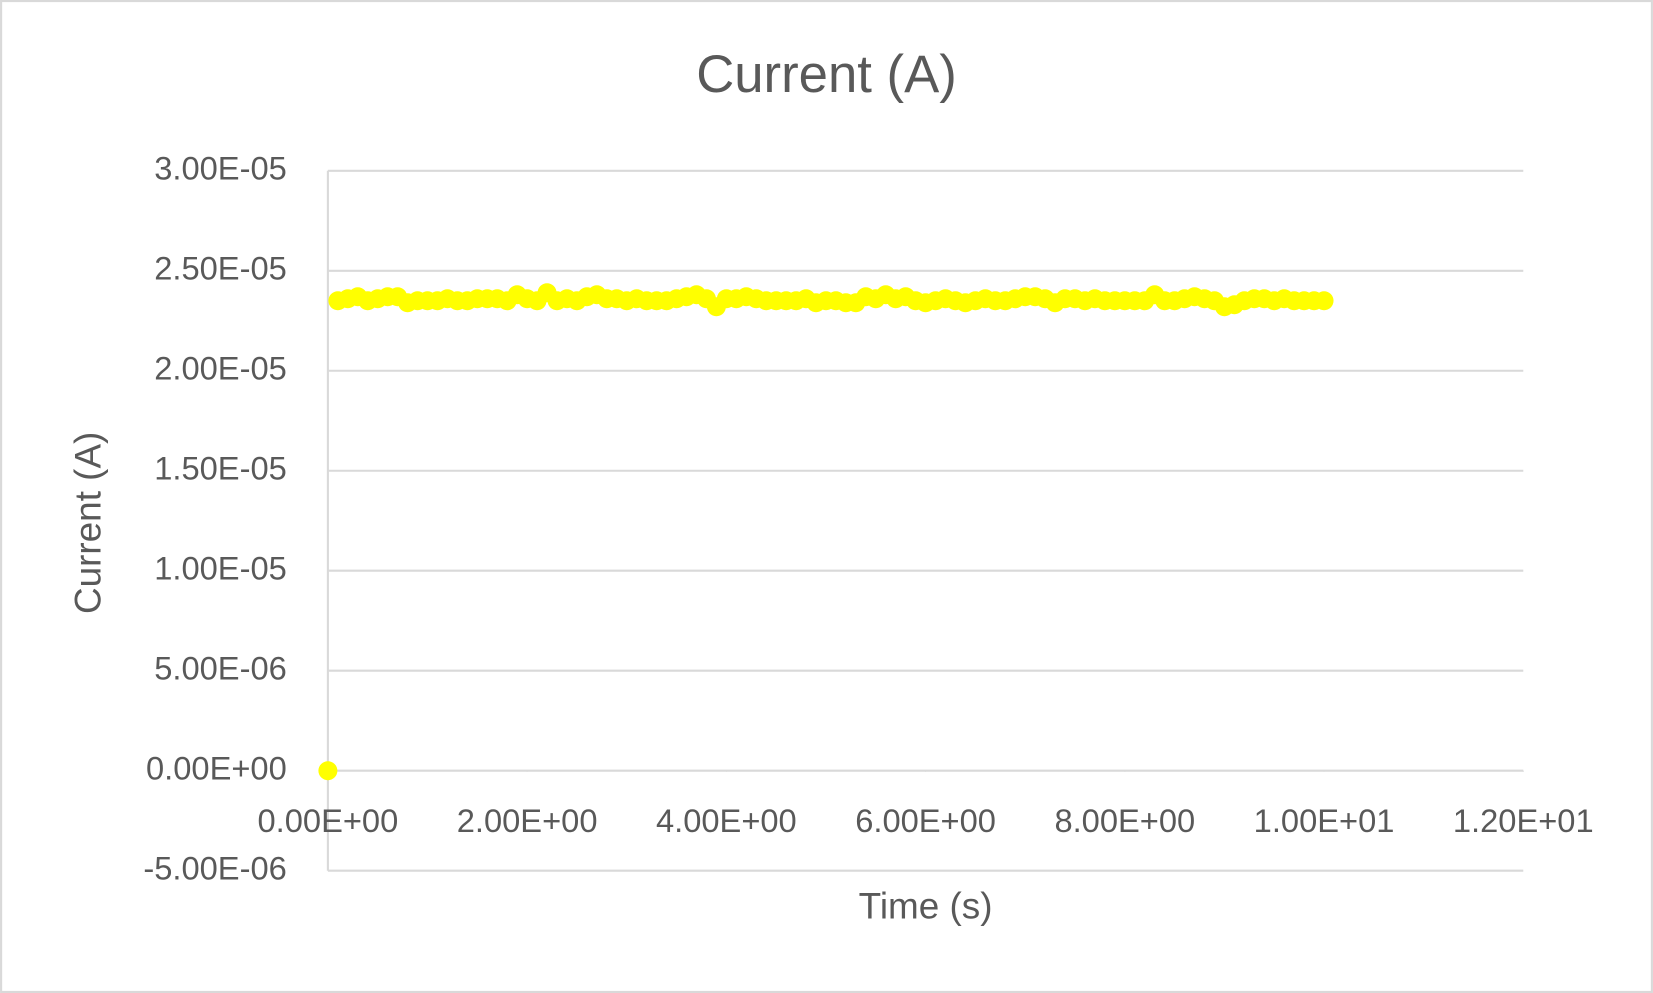  Describe the element at coordinates (926, 905) in the screenshot. I see `x-axis-label: Time (s)` at that location.